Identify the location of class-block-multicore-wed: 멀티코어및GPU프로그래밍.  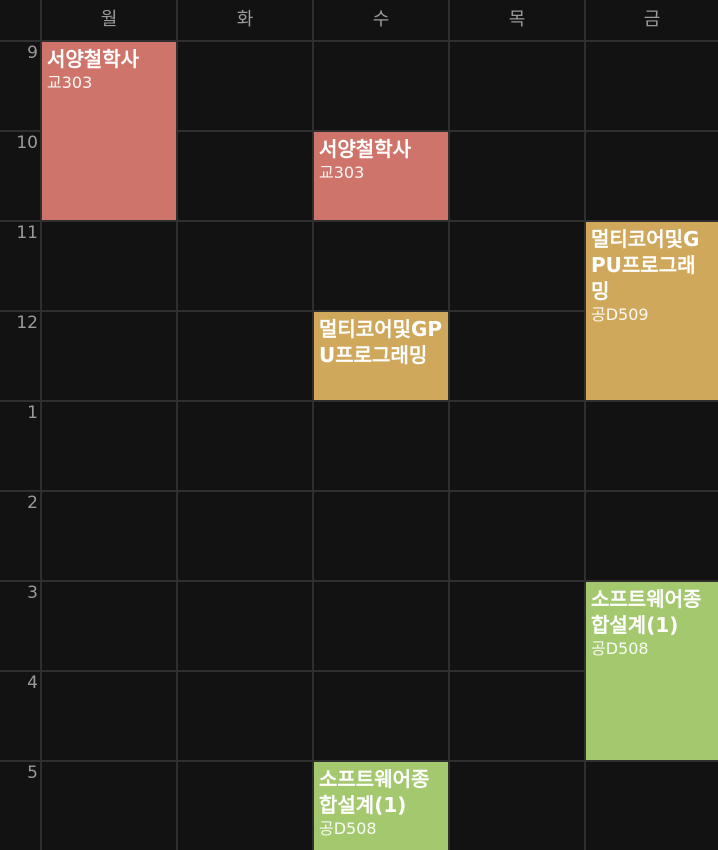
(381, 356).